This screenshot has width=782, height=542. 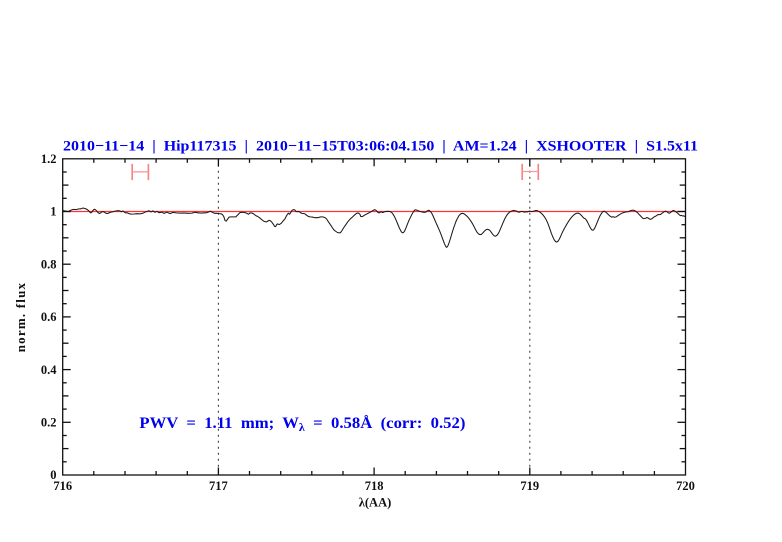 What do you see at coordinates (62, 486) in the screenshot?
I see `svg-text: 716` at bounding box center [62, 486].